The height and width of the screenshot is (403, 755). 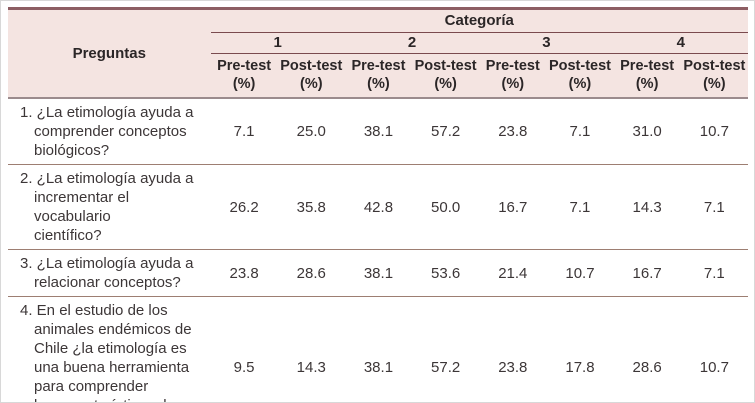 I want to click on value-cell: 31.0, so click(x=647, y=131).